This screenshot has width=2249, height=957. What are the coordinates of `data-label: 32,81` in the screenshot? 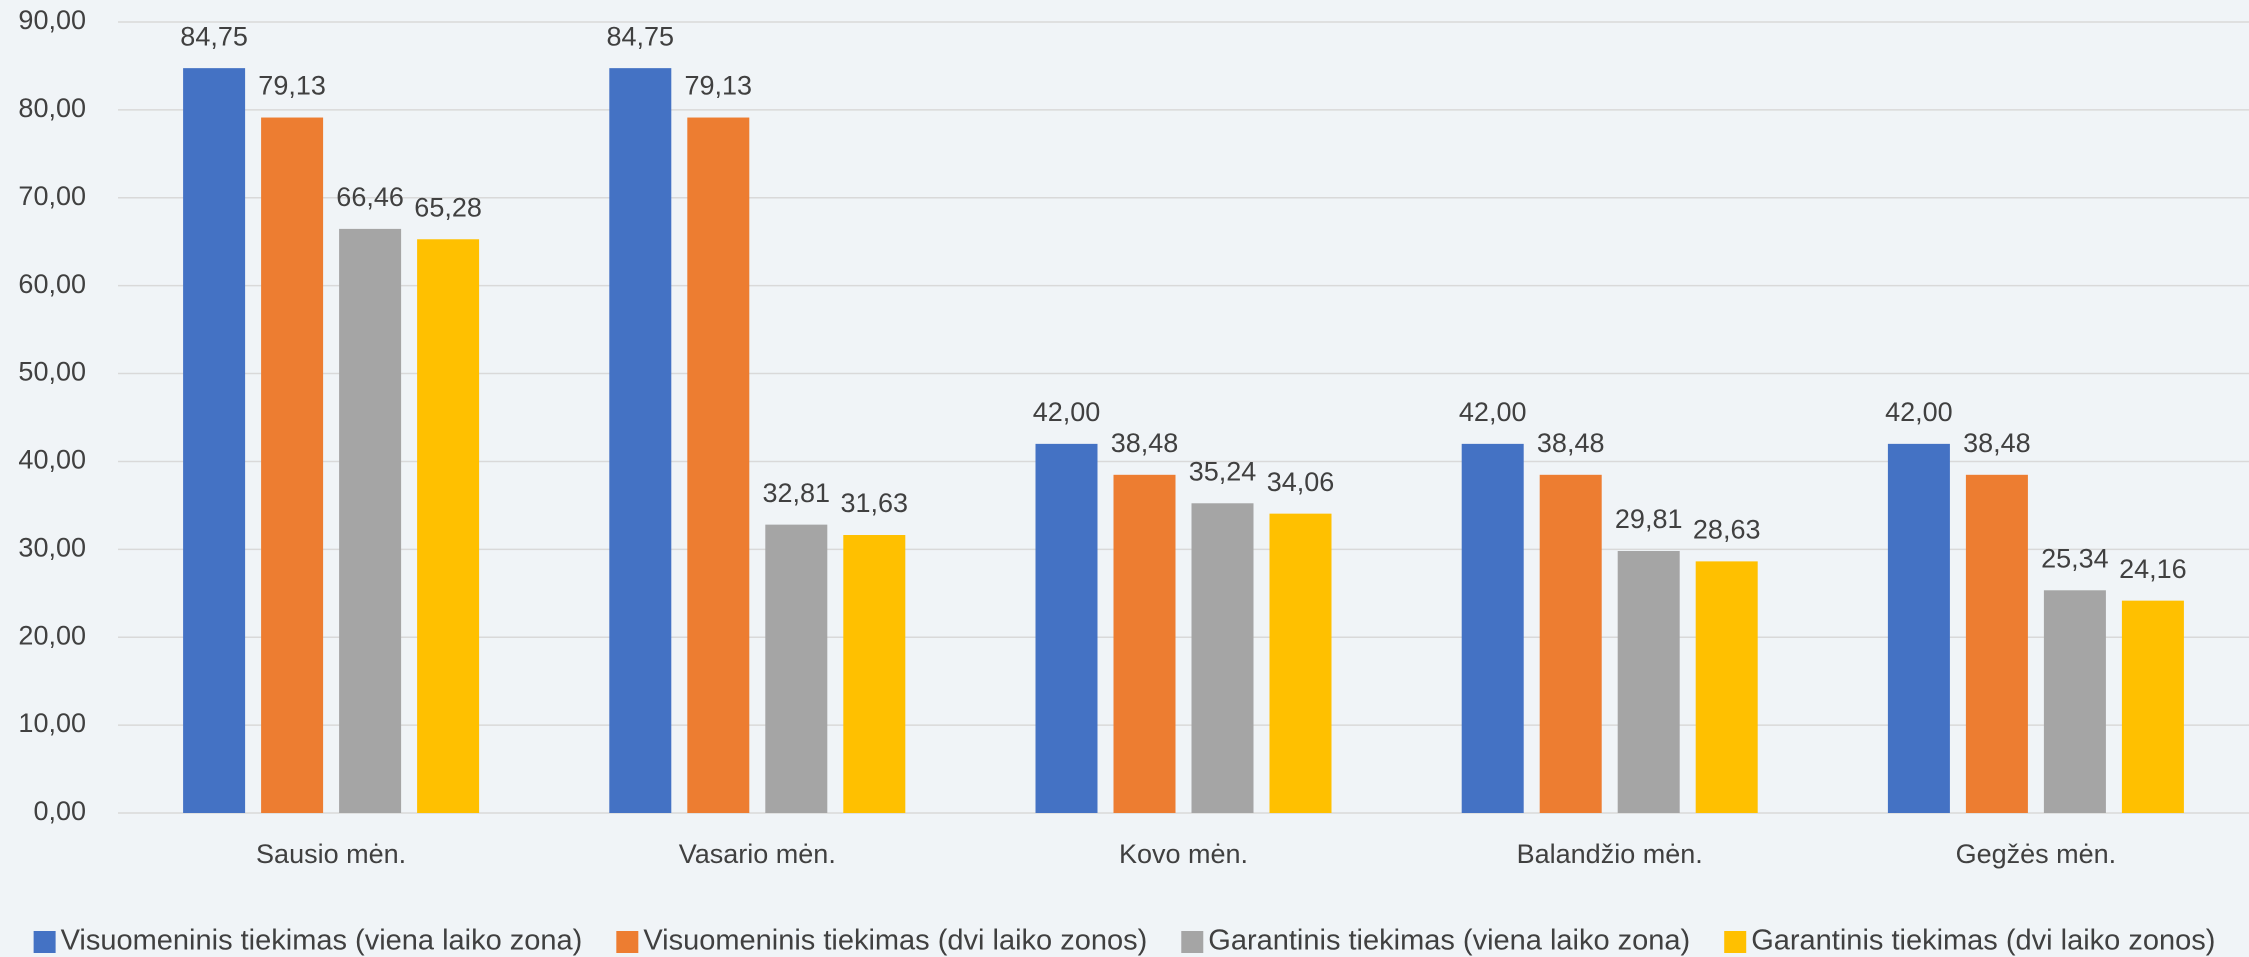 It's located at (797, 493).